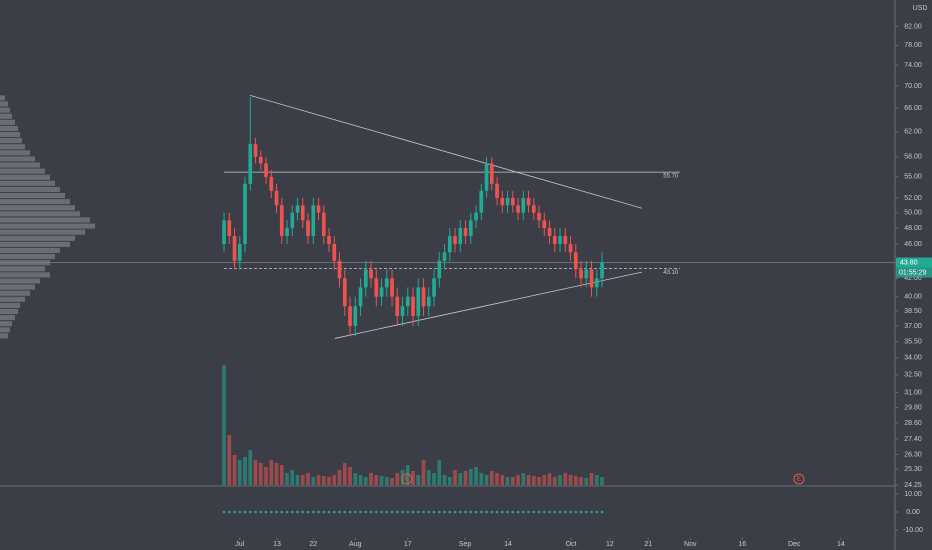 The width and height of the screenshot is (932, 550). Describe the element at coordinates (913, 26) in the screenshot. I see `y-tick-label: 82.00` at that location.